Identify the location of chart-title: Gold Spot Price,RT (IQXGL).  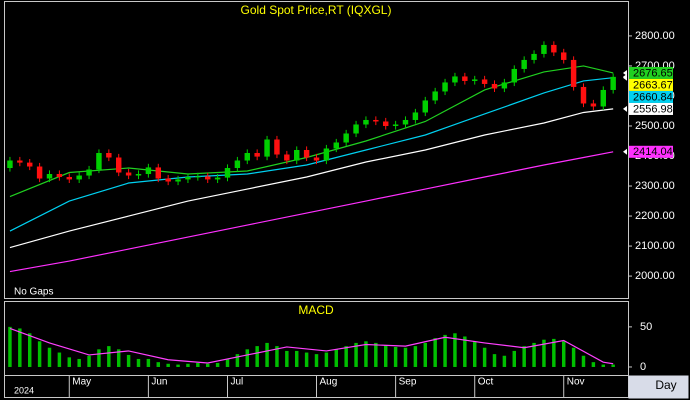
(316, 10).